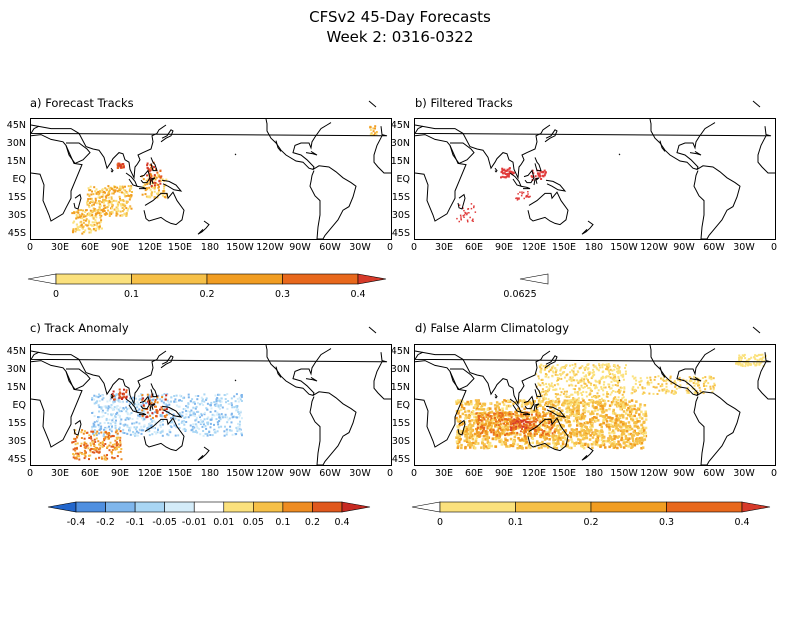 The image size is (800, 618). Describe the element at coordinates (105, 522) in the screenshot. I see `colorbar-label: -0.2` at that location.